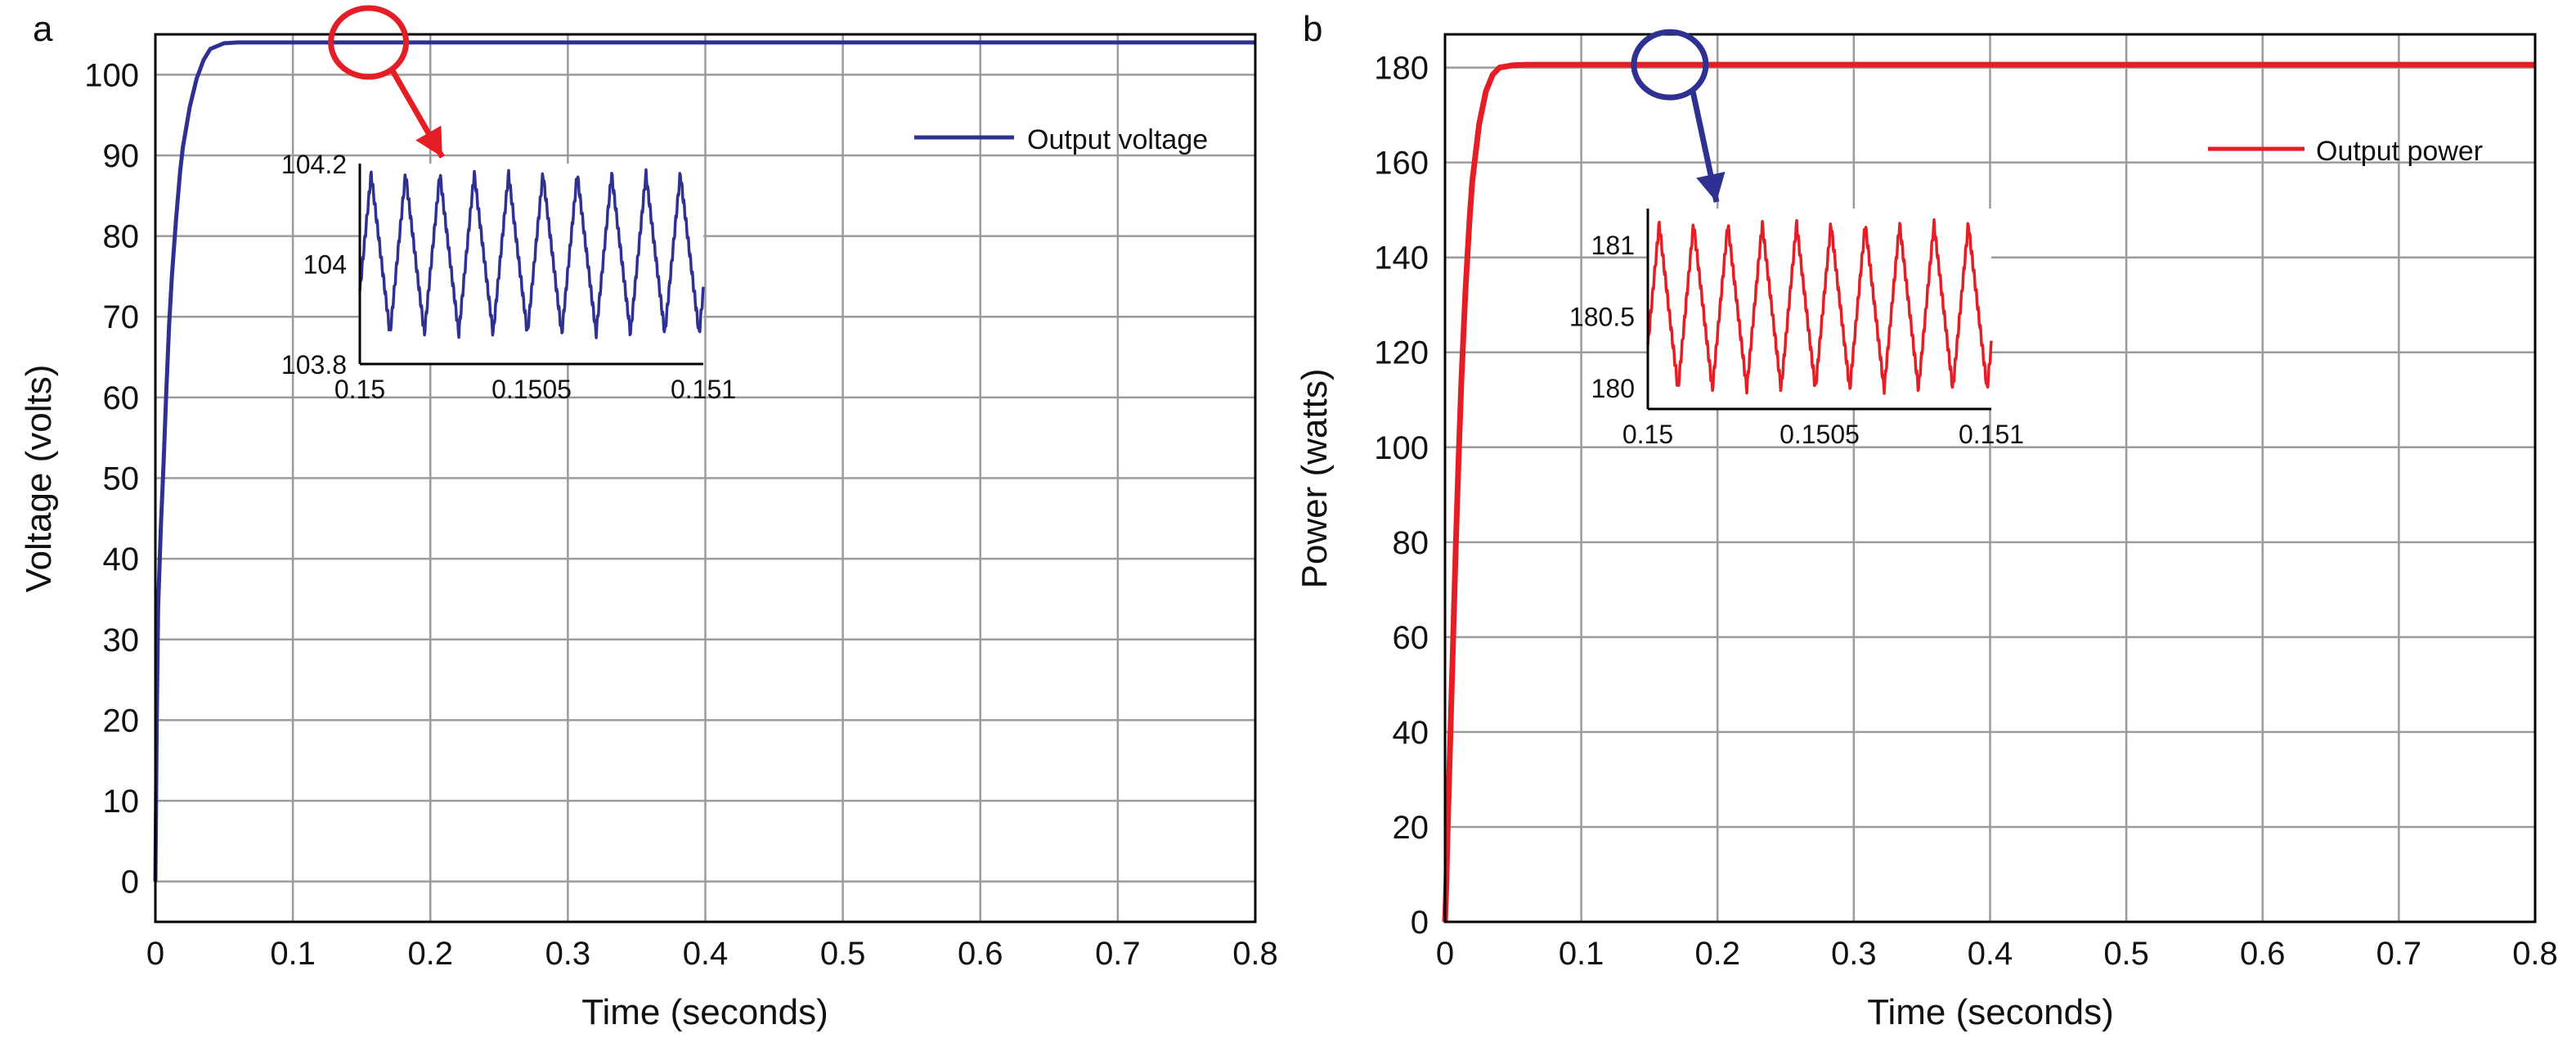 The width and height of the screenshot is (2576, 1047). What do you see at coordinates (417, 113) in the screenshot?
I see `zoom-arrow-a` at bounding box center [417, 113].